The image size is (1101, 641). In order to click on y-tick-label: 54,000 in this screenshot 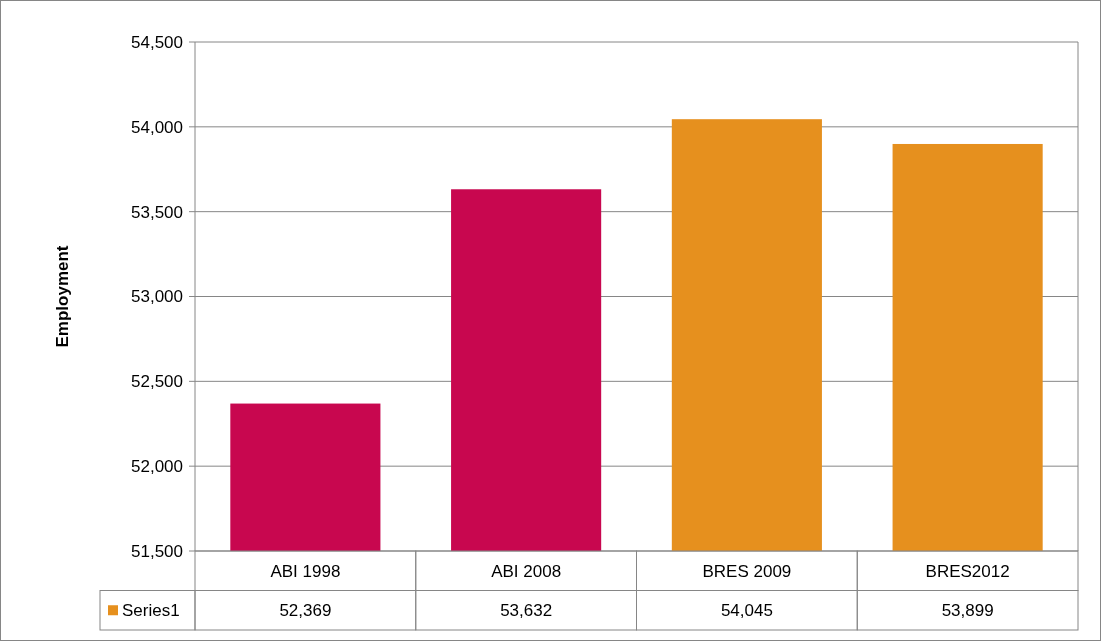, I will do `click(157, 127)`.